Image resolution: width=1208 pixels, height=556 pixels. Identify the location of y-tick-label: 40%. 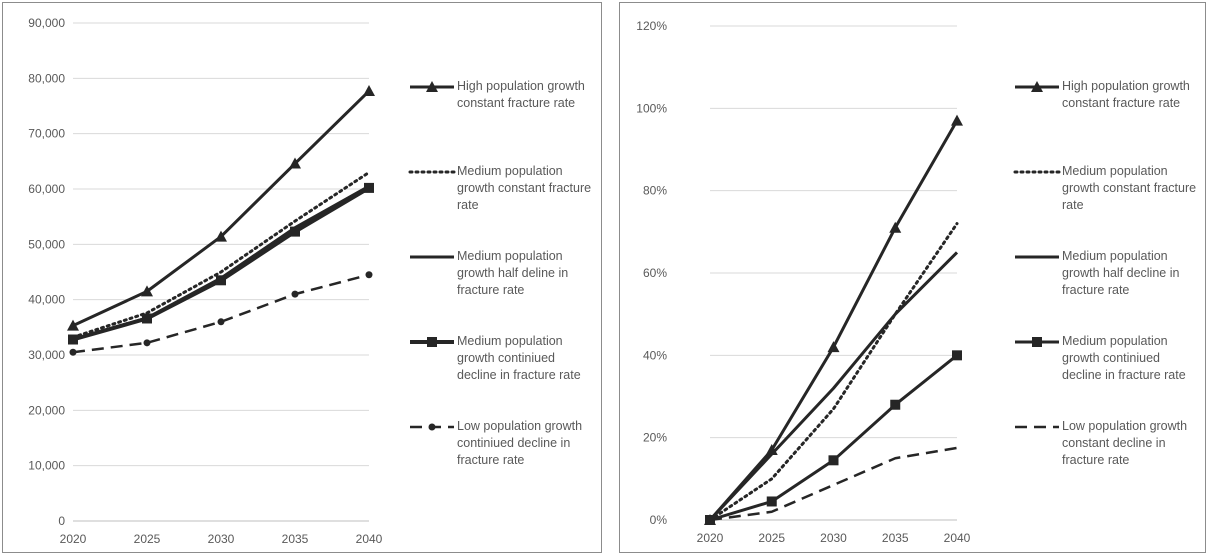
(655, 355).